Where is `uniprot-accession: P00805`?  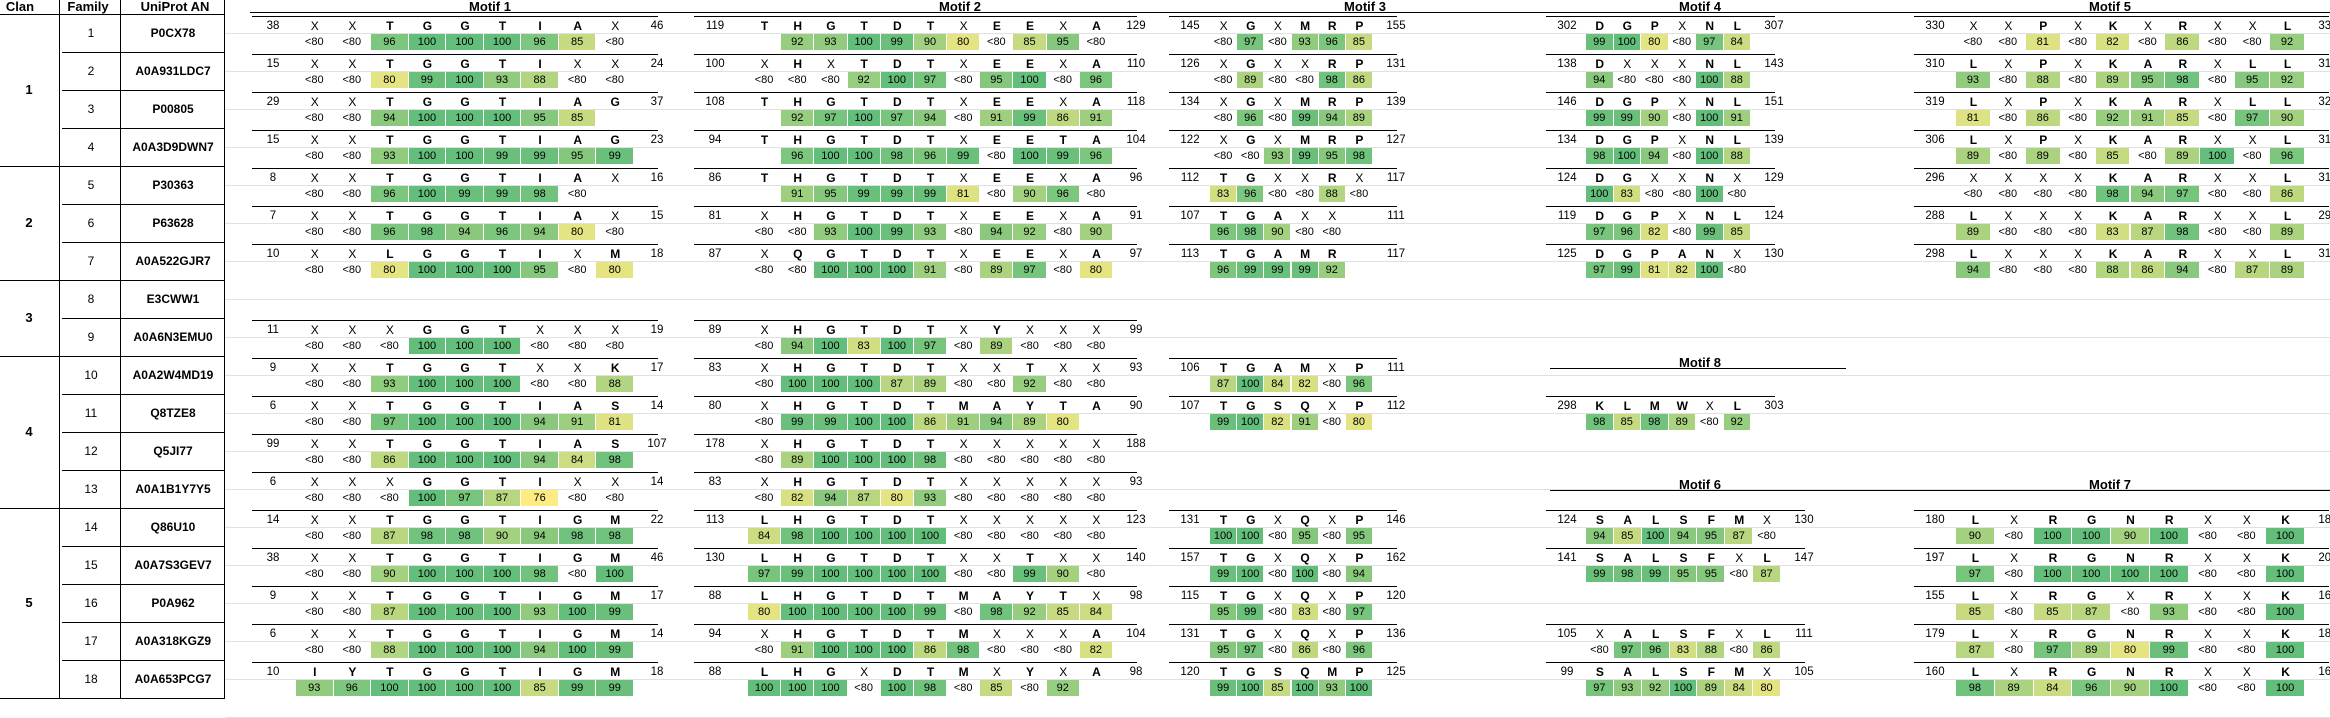 uniprot-accession: P00805 is located at coordinates (173, 109).